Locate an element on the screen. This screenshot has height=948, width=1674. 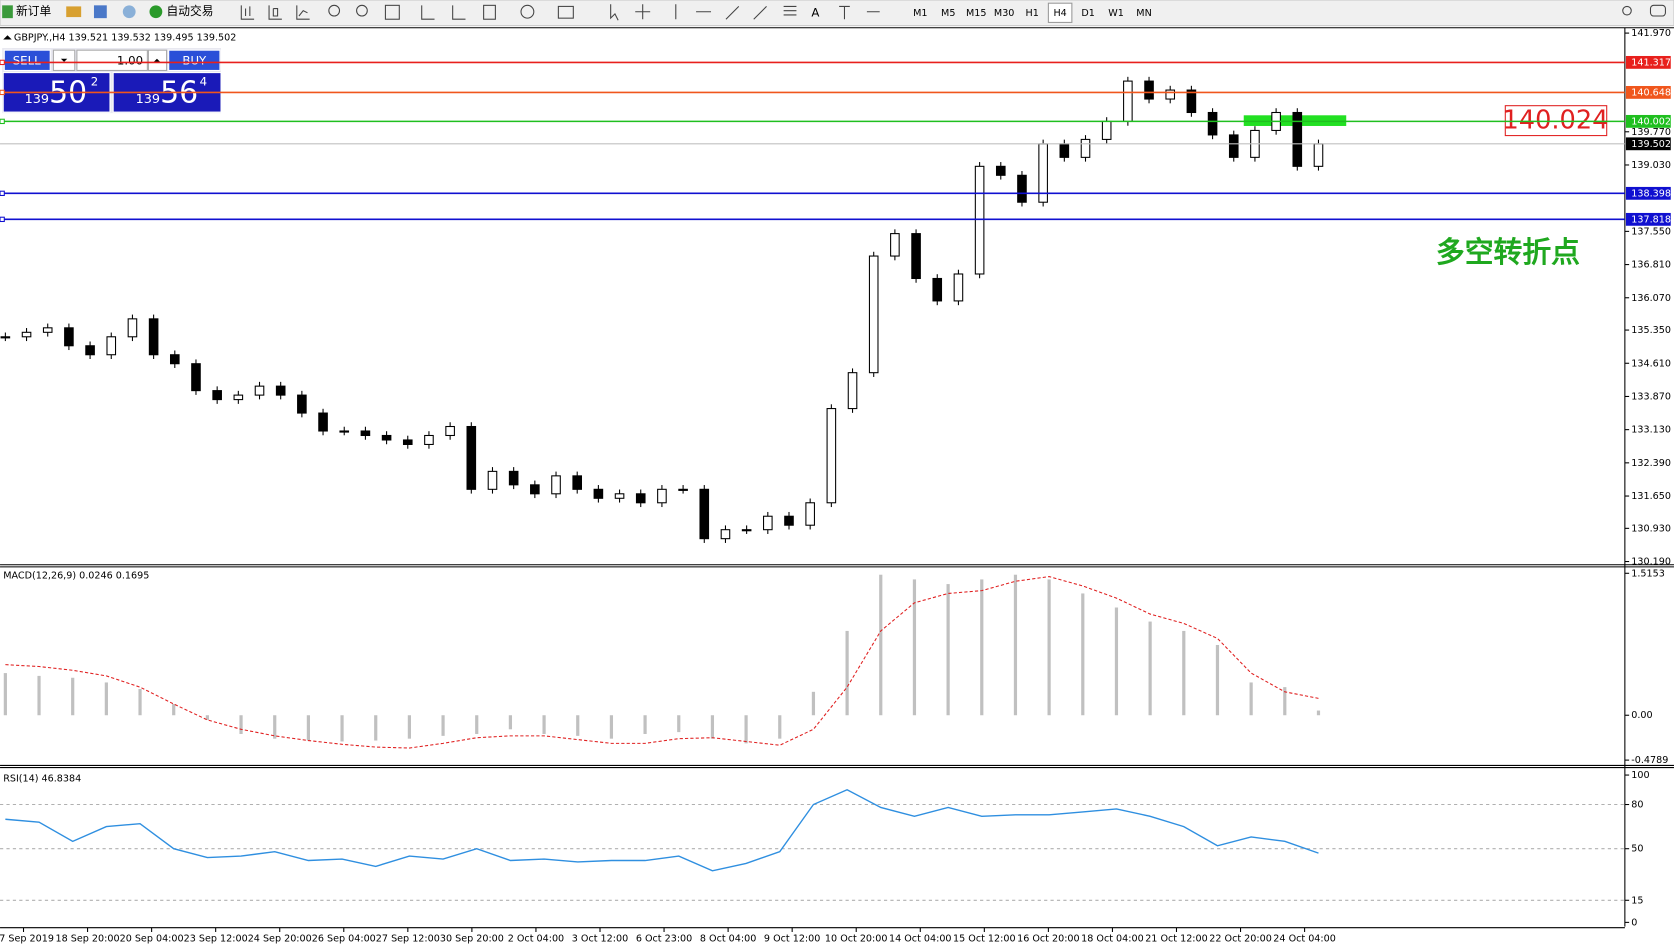
bid-small: 2 is located at coordinates (94, 82).